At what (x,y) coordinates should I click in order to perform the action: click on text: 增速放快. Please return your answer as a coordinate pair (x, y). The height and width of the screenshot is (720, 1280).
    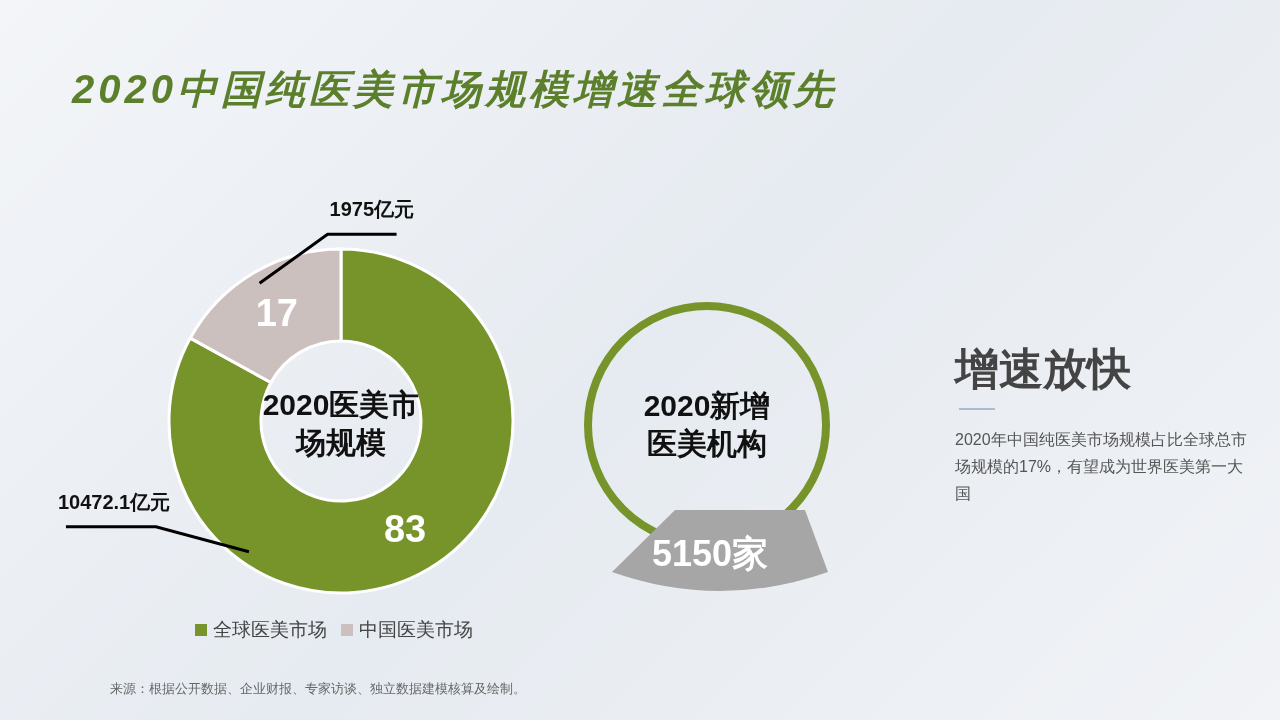
    Looking at the image, I should click on (1043, 369).